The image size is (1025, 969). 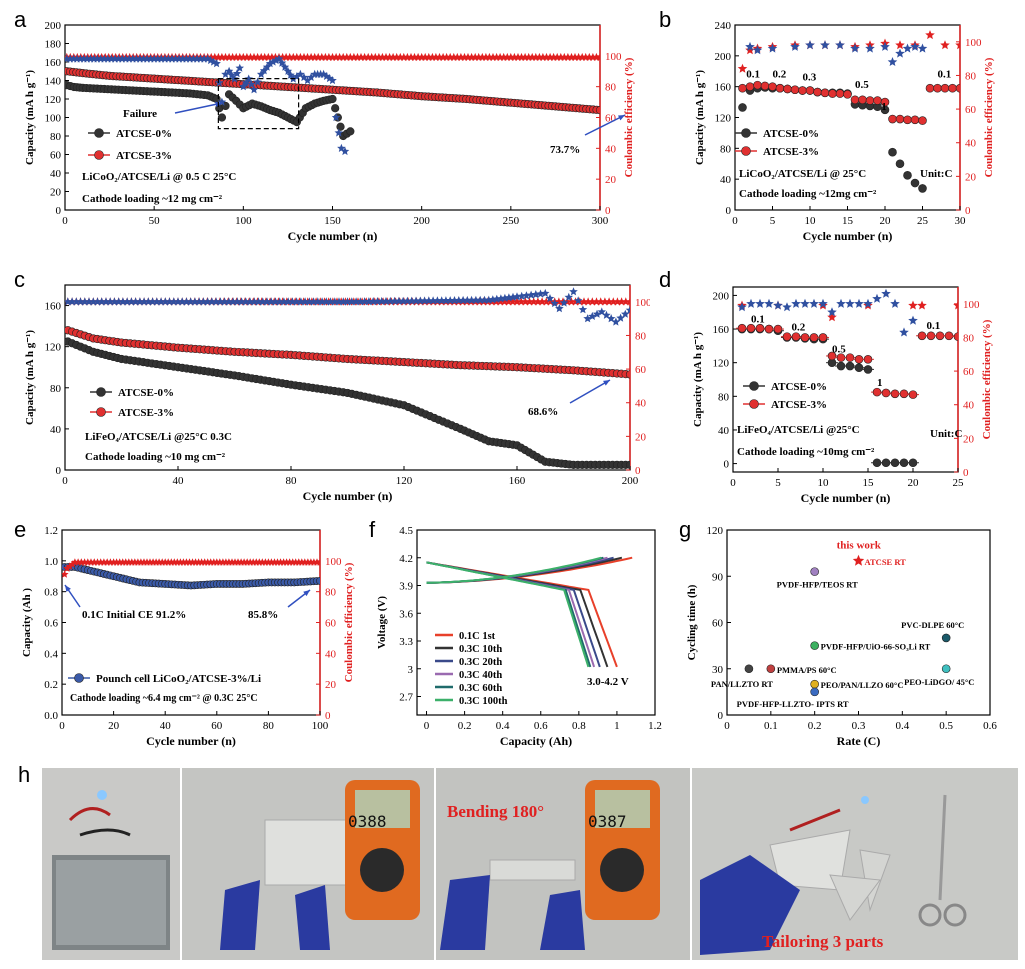 What do you see at coordinates (802, 174) in the screenshot?
I see `annotation: LiCoO₂/ATCSE/Li @ 25°C` at bounding box center [802, 174].